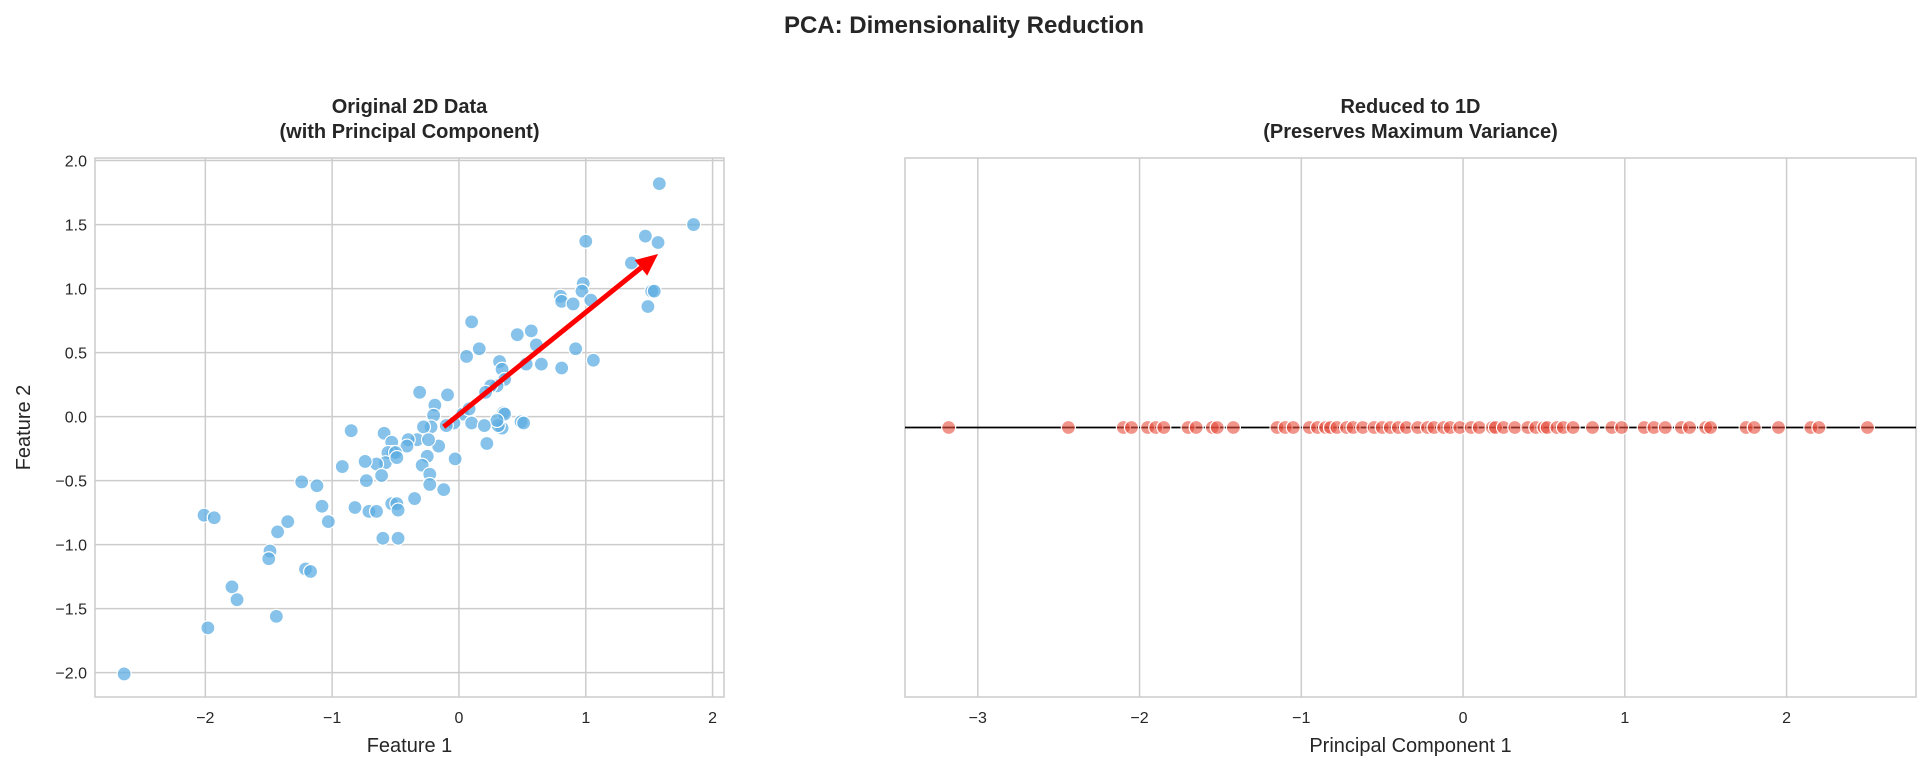 This screenshot has height=770, width=1928. Describe the element at coordinates (1410, 746) in the screenshot. I see `x-axis-label: Principal Component 1` at that location.